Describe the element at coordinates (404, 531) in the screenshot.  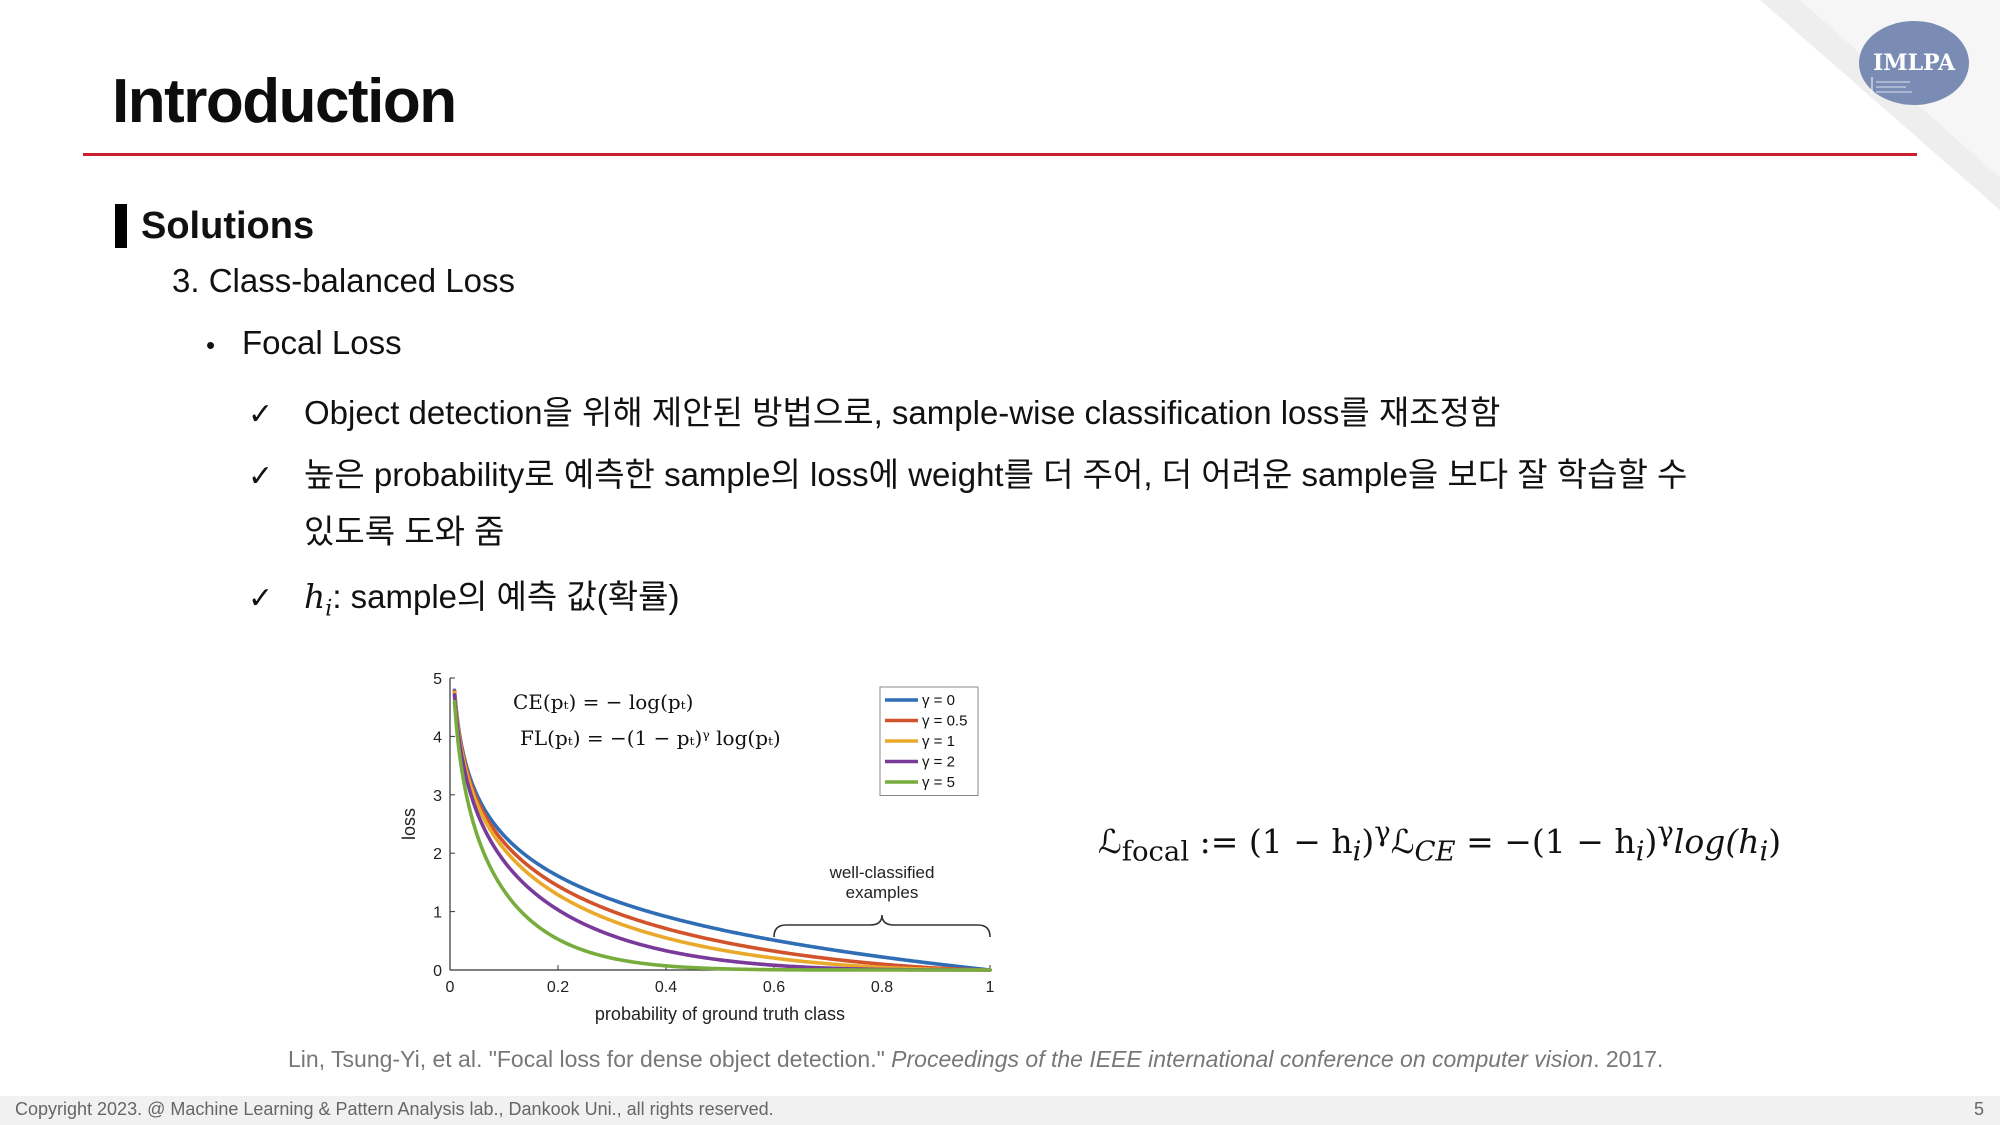
I see `check-text-2-continued: 있도록 도와 줌` at that location.